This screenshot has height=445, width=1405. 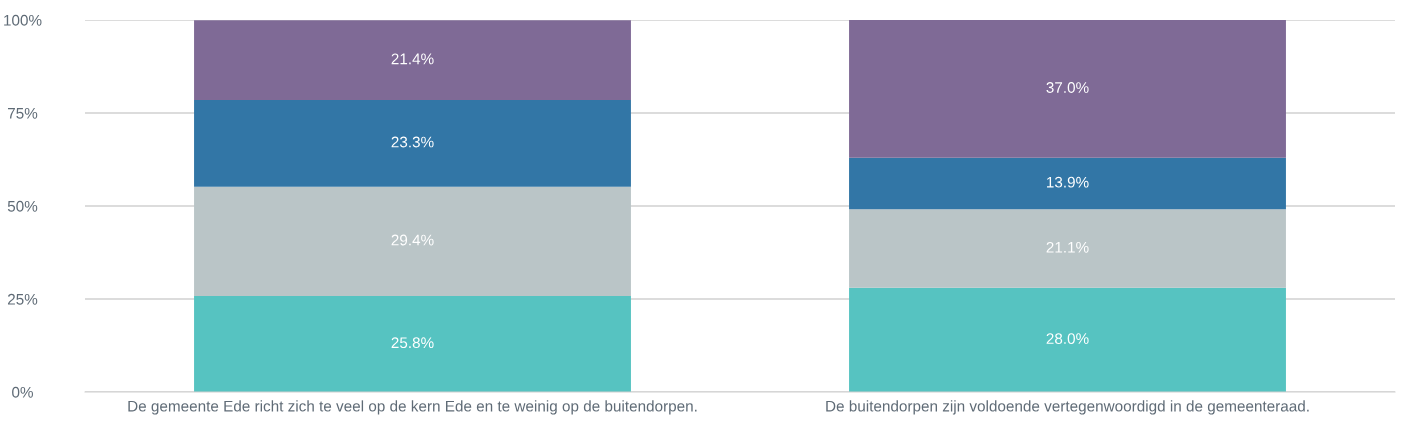 I want to click on y-tick-label: 0%, so click(x=22, y=392).